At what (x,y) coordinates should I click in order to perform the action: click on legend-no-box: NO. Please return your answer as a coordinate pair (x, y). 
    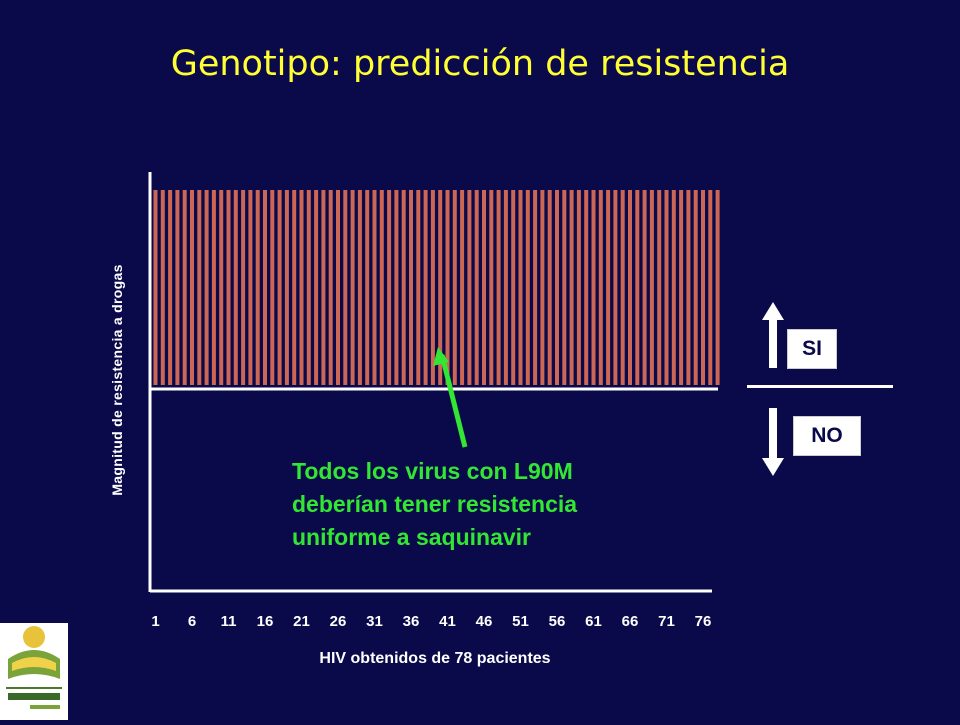
    Looking at the image, I should click on (827, 436).